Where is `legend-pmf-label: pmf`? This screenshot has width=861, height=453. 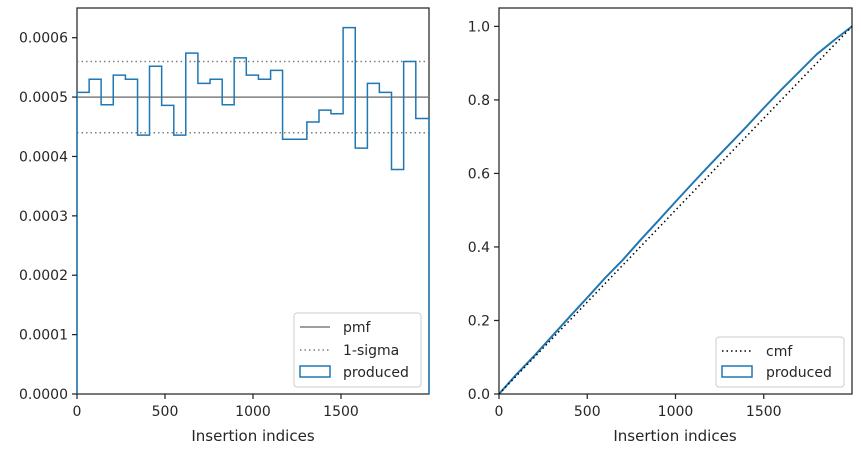
legend-pmf-label: pmf is located at coordinates (357, 328).